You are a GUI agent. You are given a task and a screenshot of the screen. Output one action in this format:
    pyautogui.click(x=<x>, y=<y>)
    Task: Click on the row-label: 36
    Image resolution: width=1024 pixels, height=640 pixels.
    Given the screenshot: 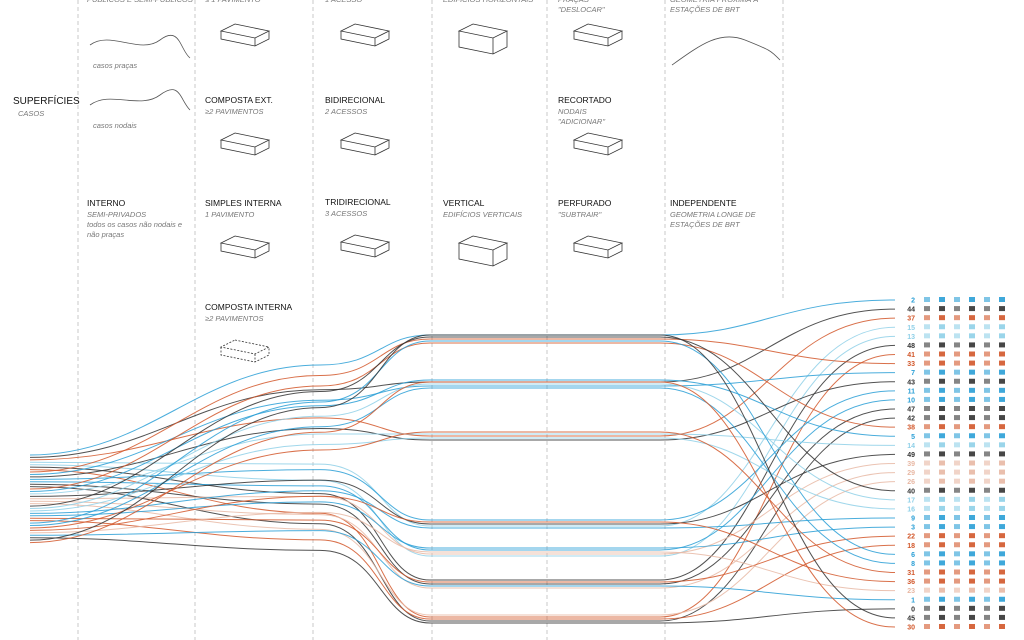 What is the action you would take?
    pyautogui.click(x=911, y=582)
    